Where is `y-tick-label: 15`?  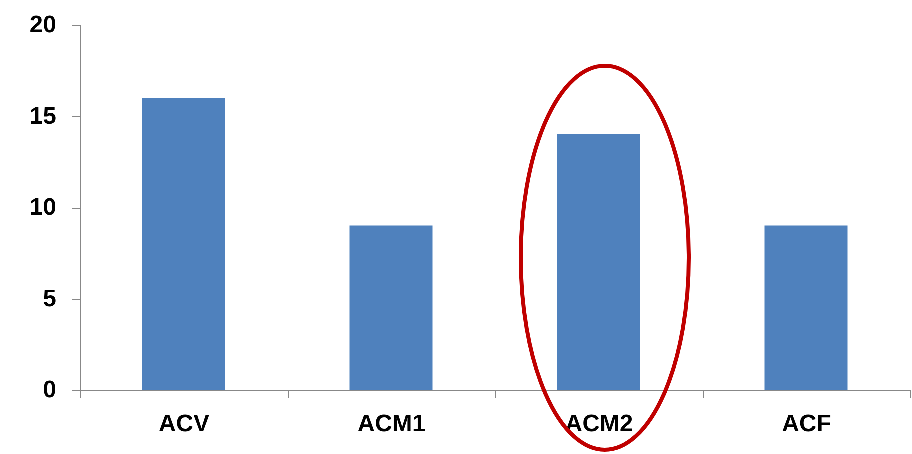 y-tick-label: 15 is located at coordinates (43, 116).